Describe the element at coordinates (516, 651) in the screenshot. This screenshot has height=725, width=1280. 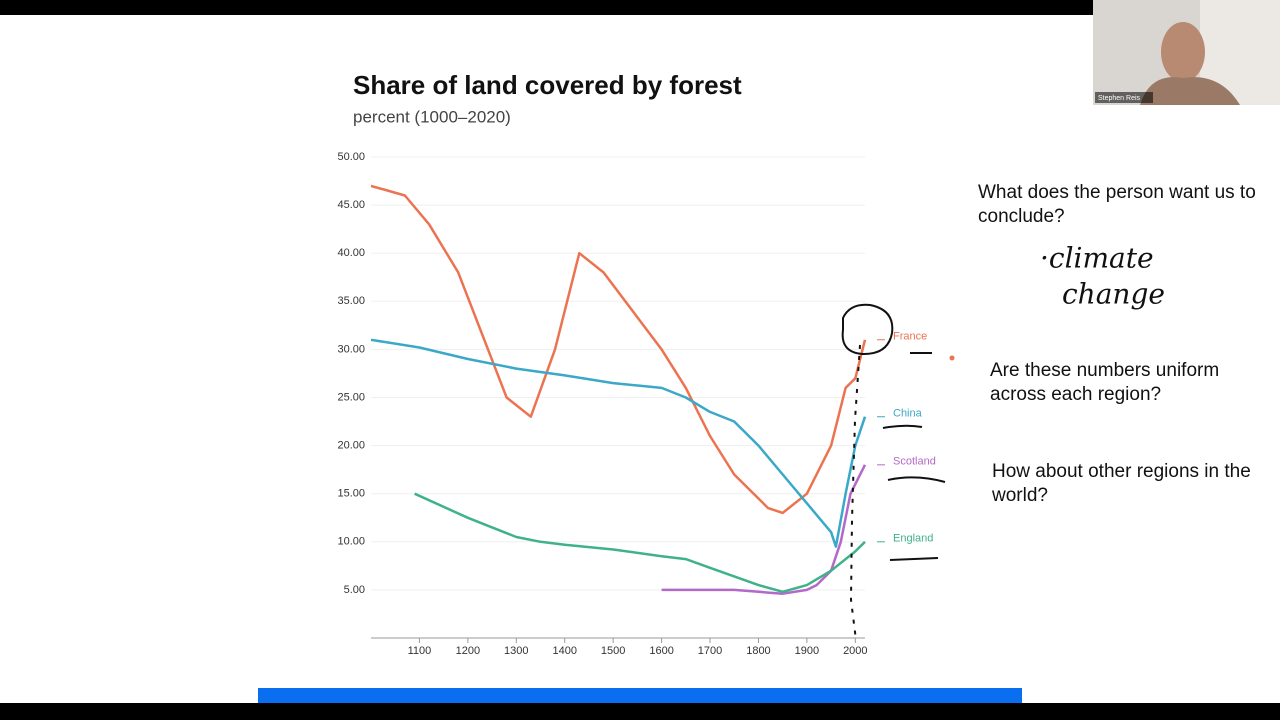
I see `x-tick-label: 1300` at that location.